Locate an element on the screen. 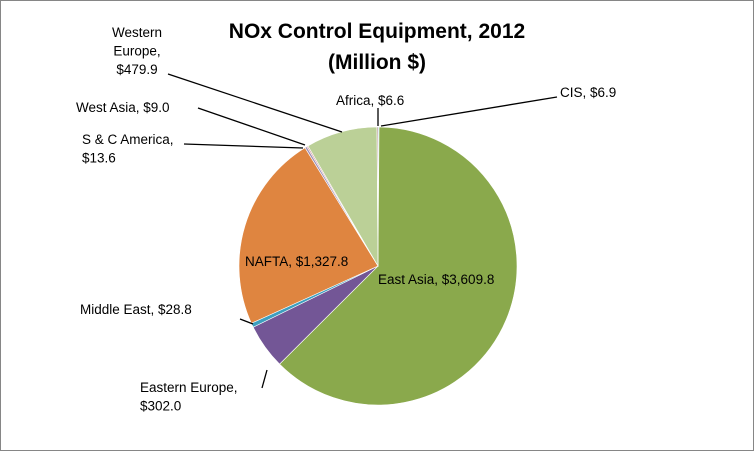 This screenshot has height=451, width=754. leader-line-eastern-europe is located at coordinates (264, 379).